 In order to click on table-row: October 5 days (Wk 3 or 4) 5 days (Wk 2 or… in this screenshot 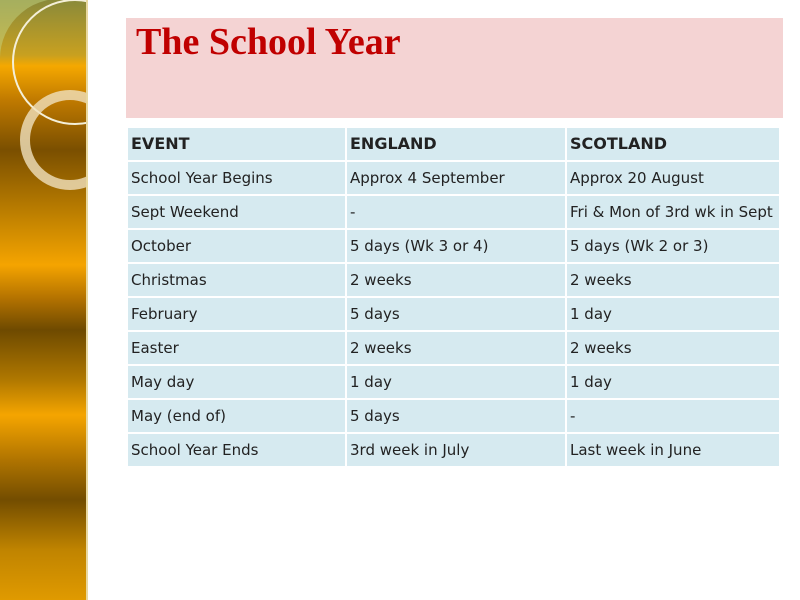, I will do `click(453, 246)`.